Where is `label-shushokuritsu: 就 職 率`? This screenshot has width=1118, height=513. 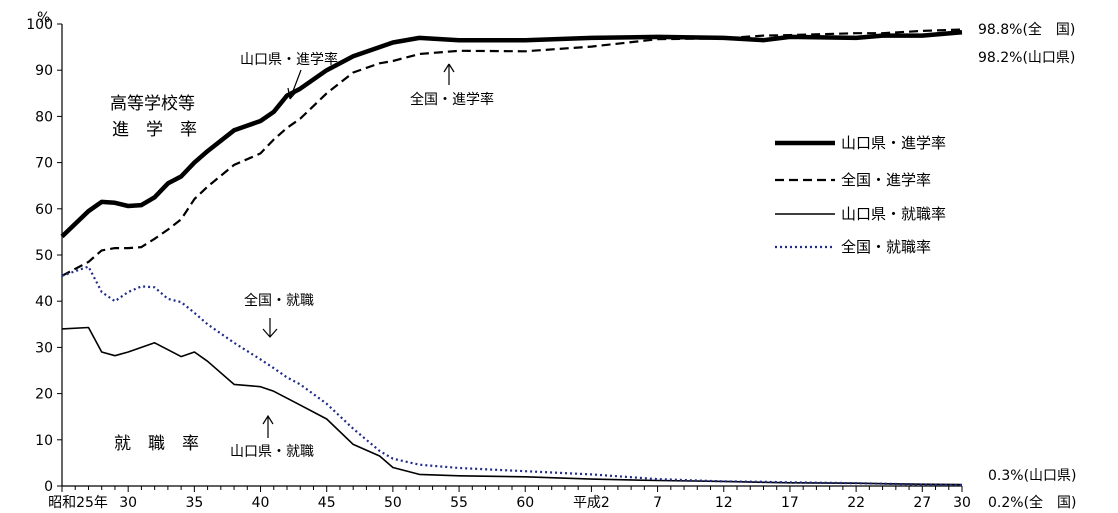 label-shushokuritsu: 就 職 率 is located at coordinates (156, 444).